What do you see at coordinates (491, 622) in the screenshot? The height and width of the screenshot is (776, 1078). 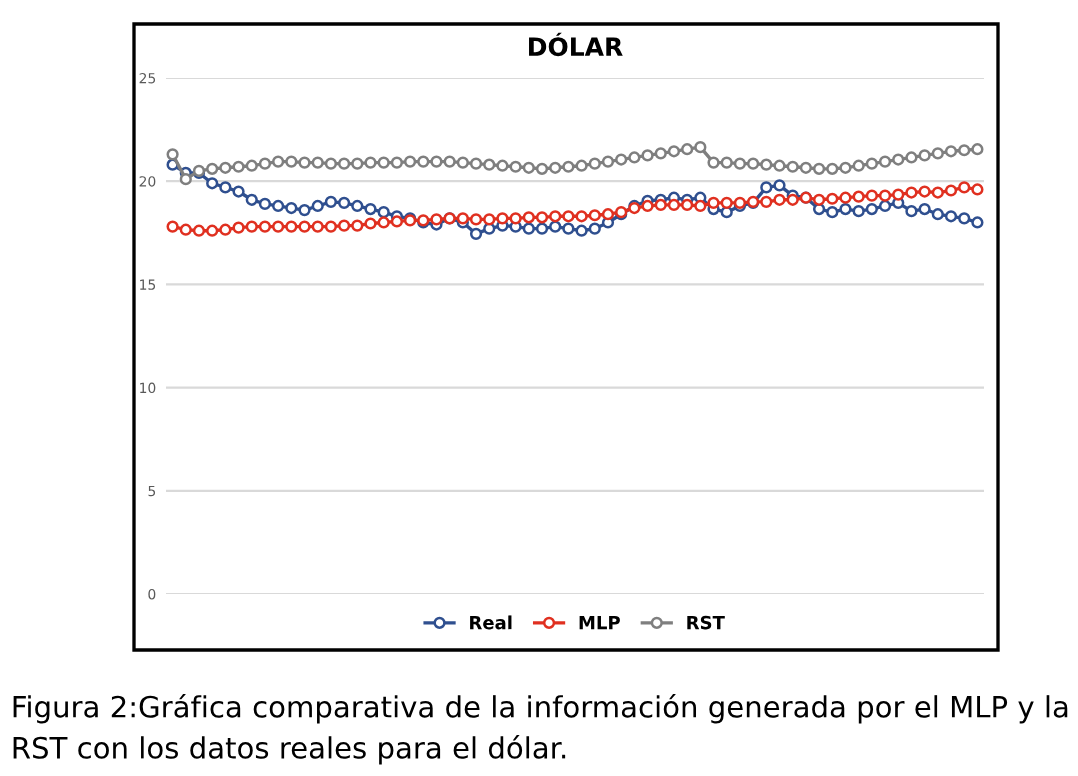 I see `legend-label: Real` at bounding box center [491, 622].